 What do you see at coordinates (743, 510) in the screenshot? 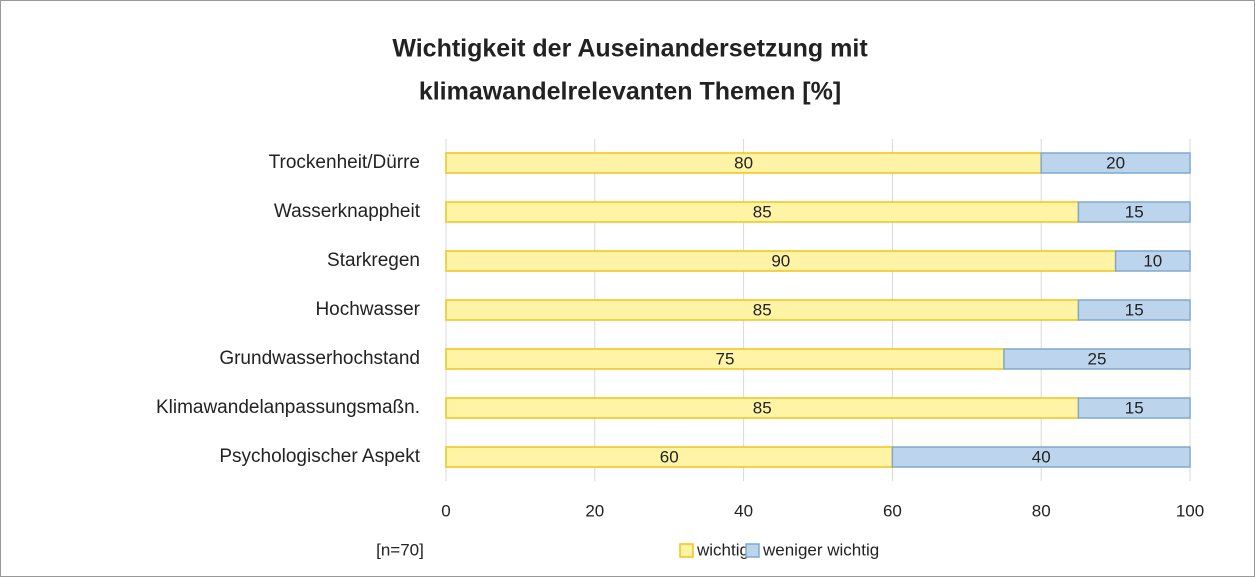
I see `x-tick-label: 40` at bounding box center [743, 510].